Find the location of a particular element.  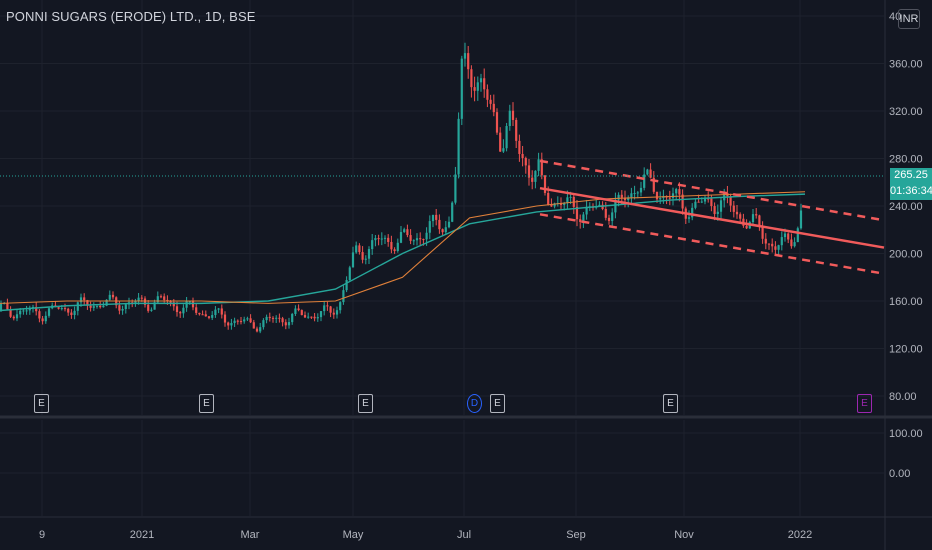

indicator-tick-label: 100.00 is located at coordinates (906, 434).